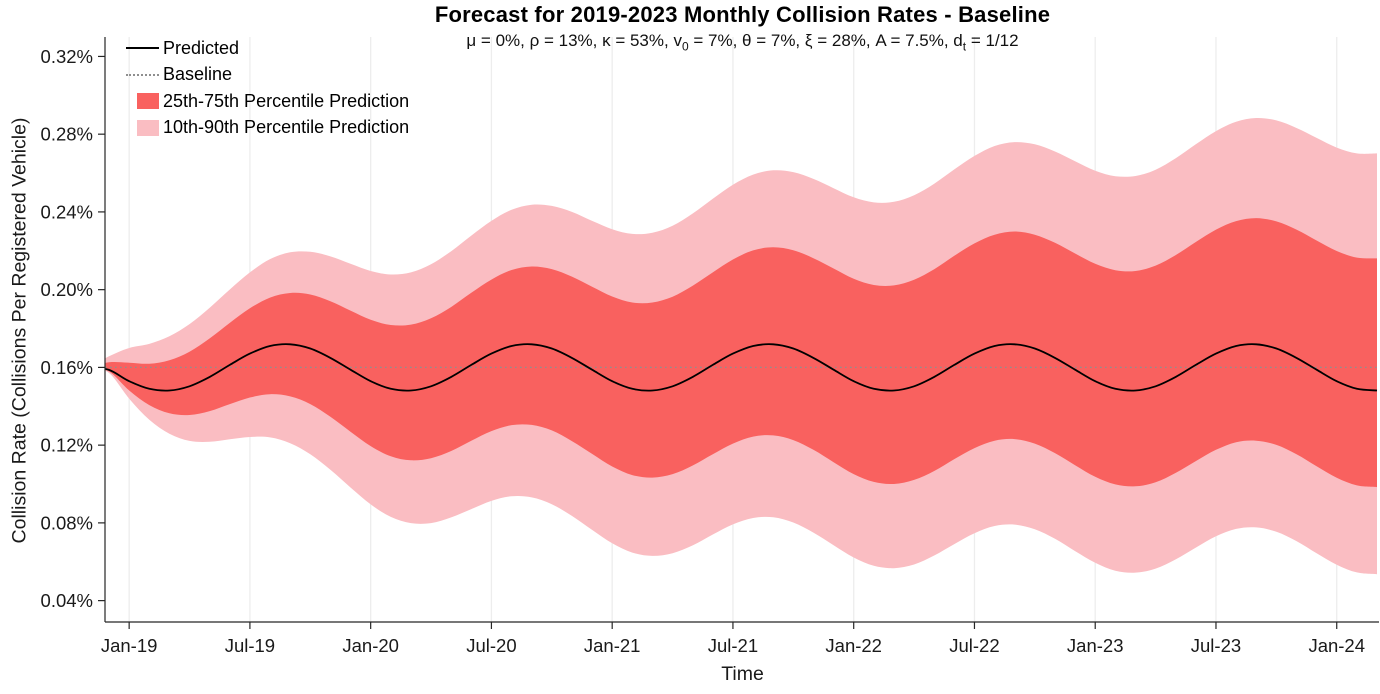 This screenshot has height=694, width=1380. What do you see at coordinates (741, 367) in the screenshot?
I see `predicted-line` at bounding box center [741, 367].